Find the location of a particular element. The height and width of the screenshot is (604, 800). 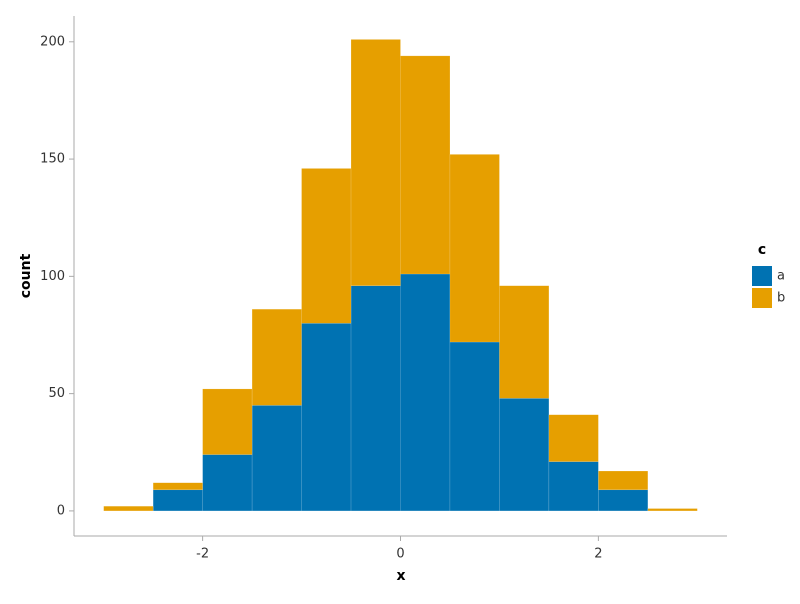

y-tick-label: 100 is located at coordinates (52, 276).